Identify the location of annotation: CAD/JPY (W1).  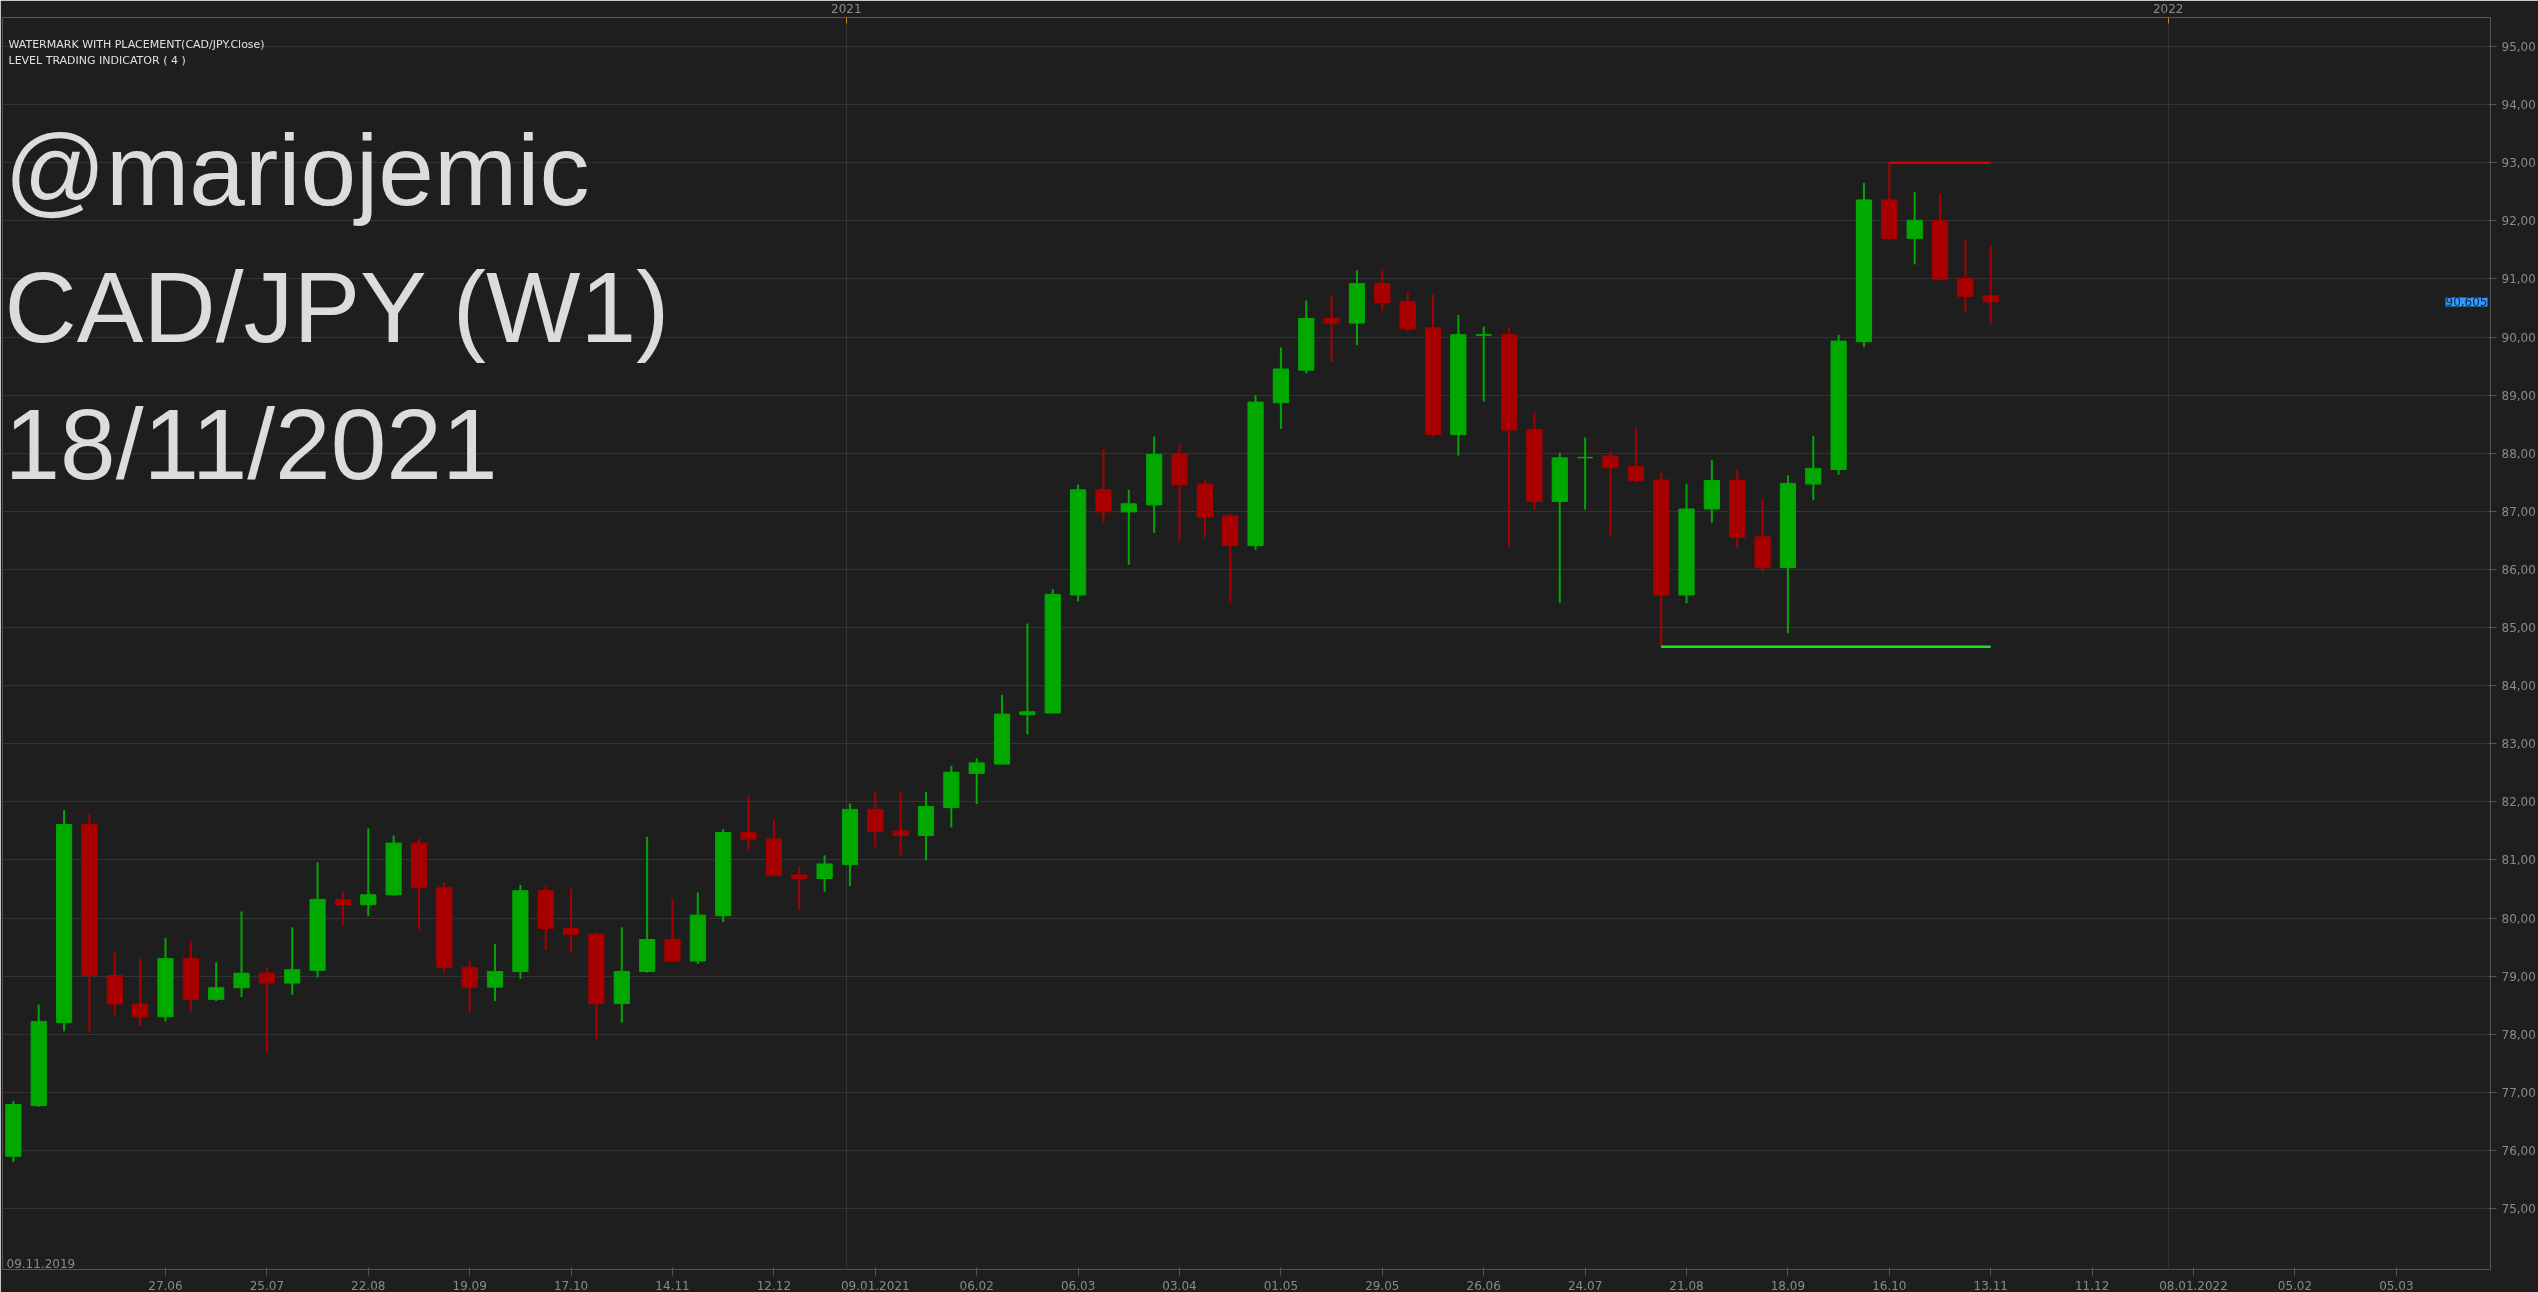
(337, 306).